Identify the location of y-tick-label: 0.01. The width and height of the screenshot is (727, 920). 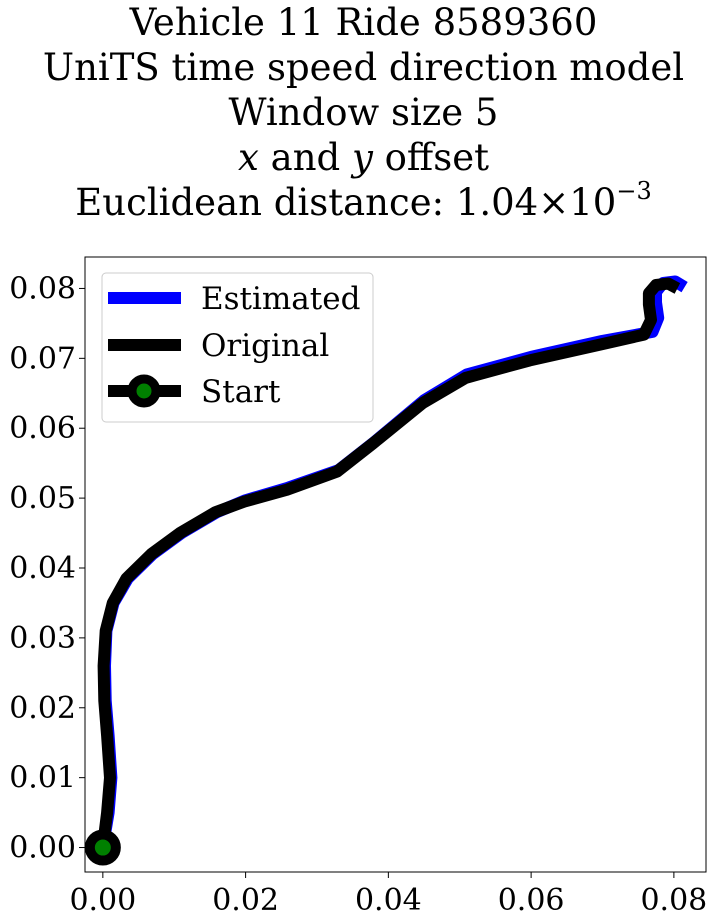
(42, 778).